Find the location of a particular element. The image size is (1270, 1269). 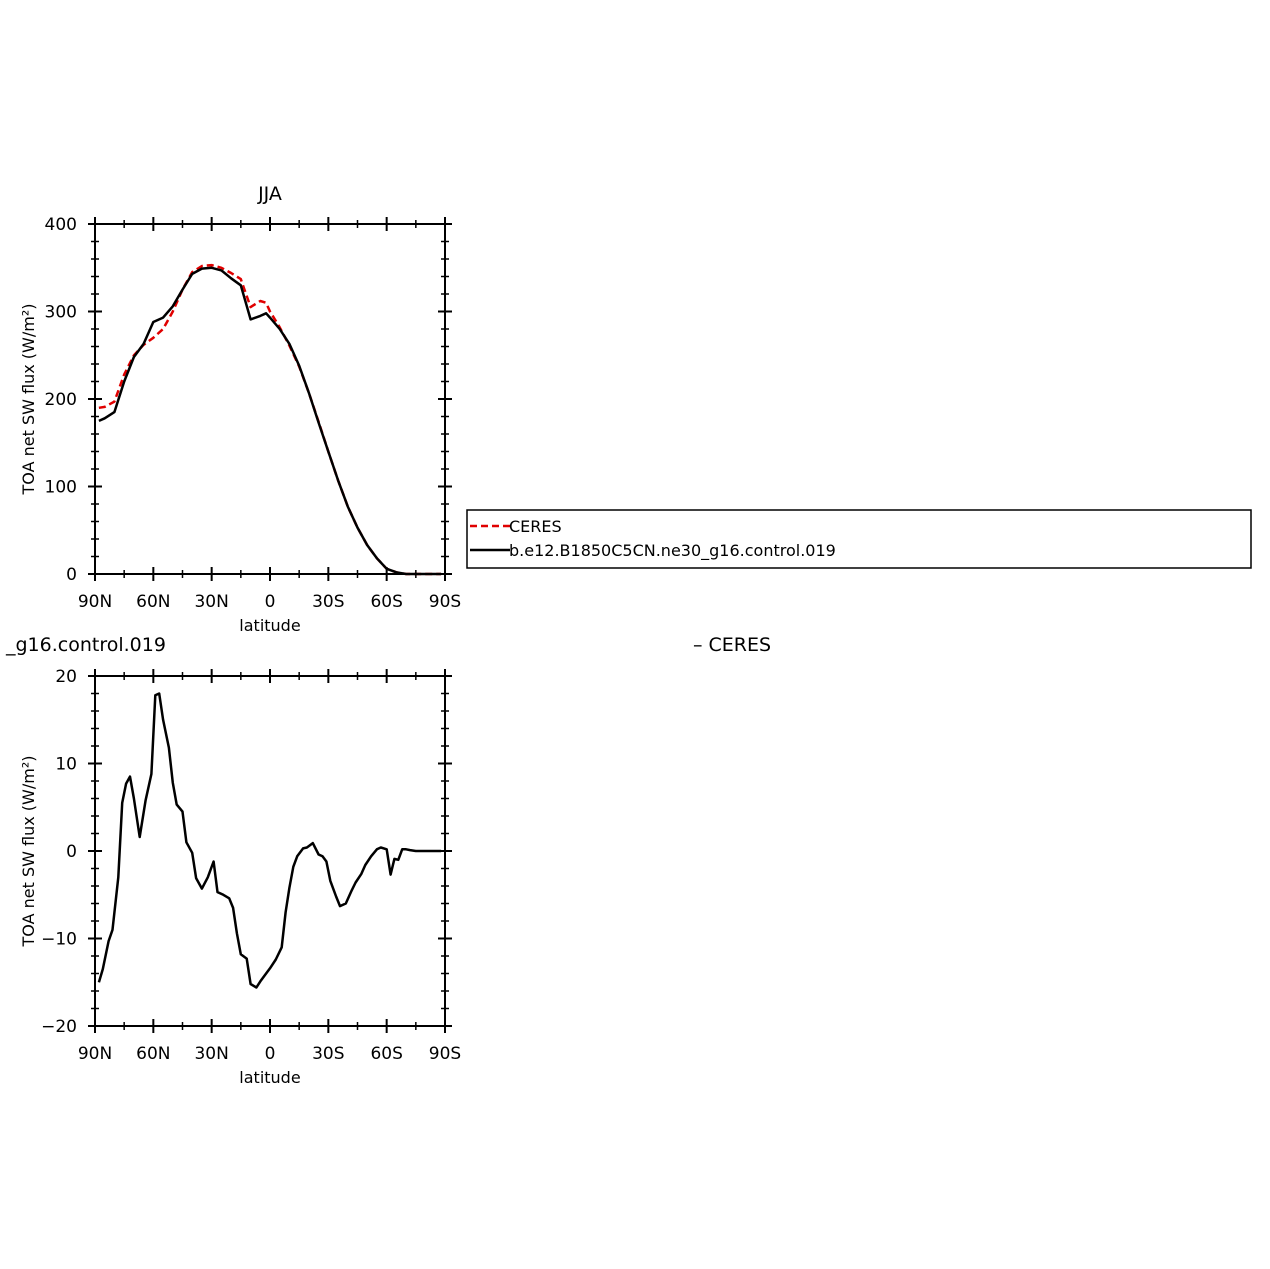

y-tick-label: 100 is located at coordinates (61, 488).